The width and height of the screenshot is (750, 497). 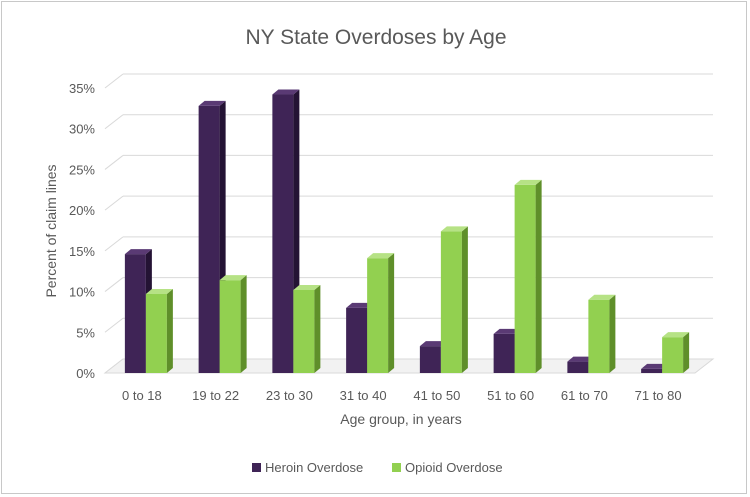 What do you see at coordinates (400, 419) in the screenshot?
I see `x-axis-title: Age group, in years` at bounding box center [400, 419].